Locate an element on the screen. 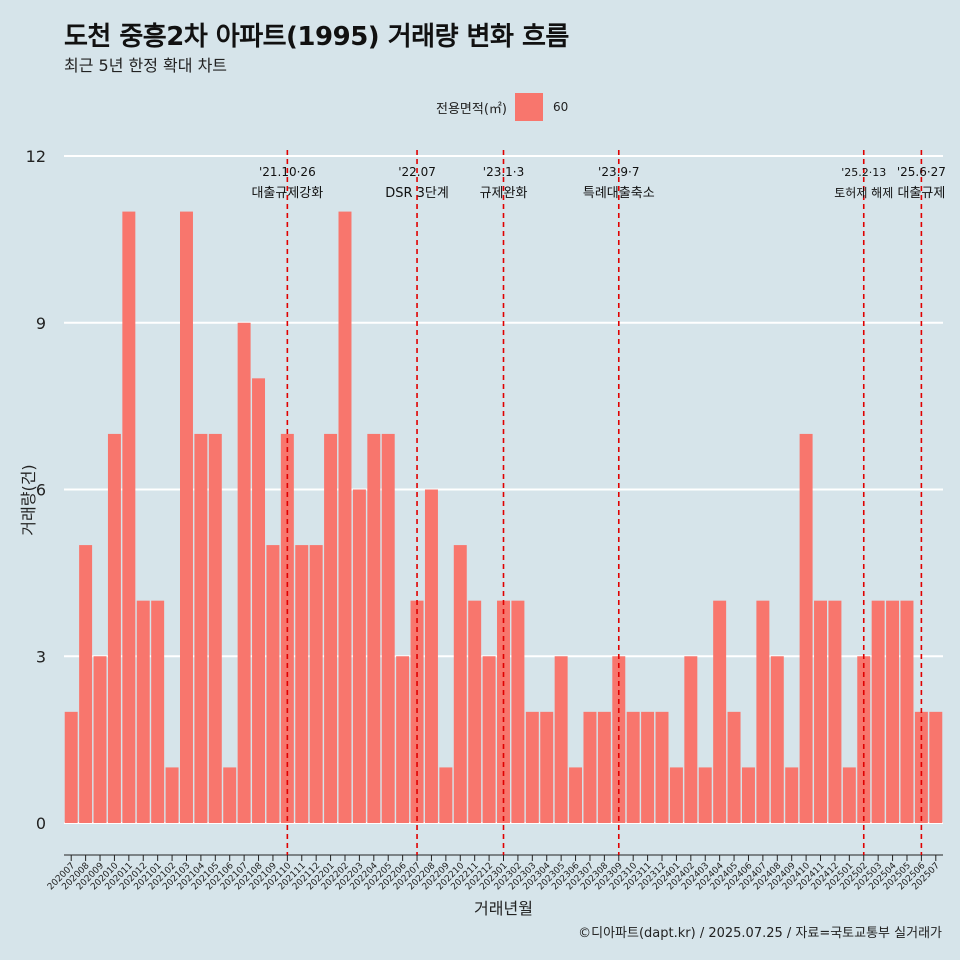  annotation-label: 특례대출축소 is located at coordinates (619, 193).